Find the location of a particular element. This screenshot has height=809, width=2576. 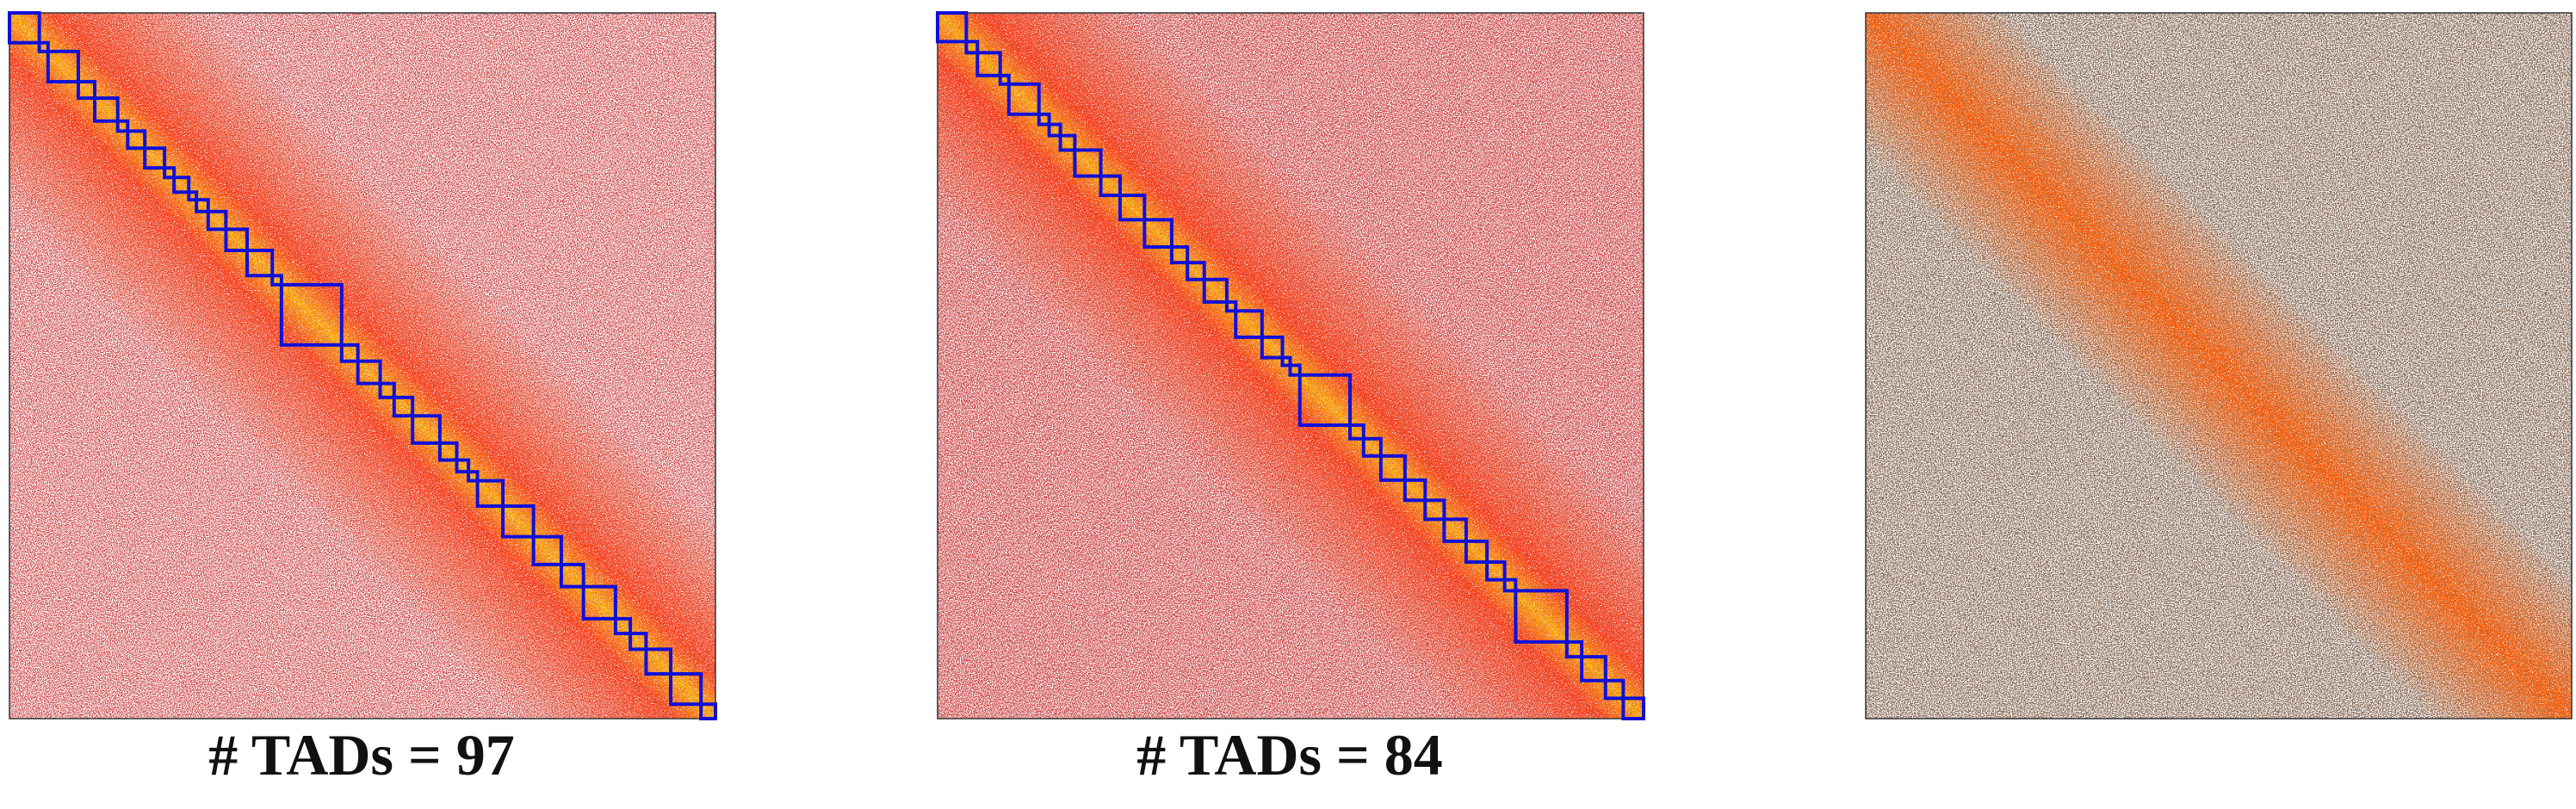

caption: # TADs = 97 is located at coordinates (361, 755).